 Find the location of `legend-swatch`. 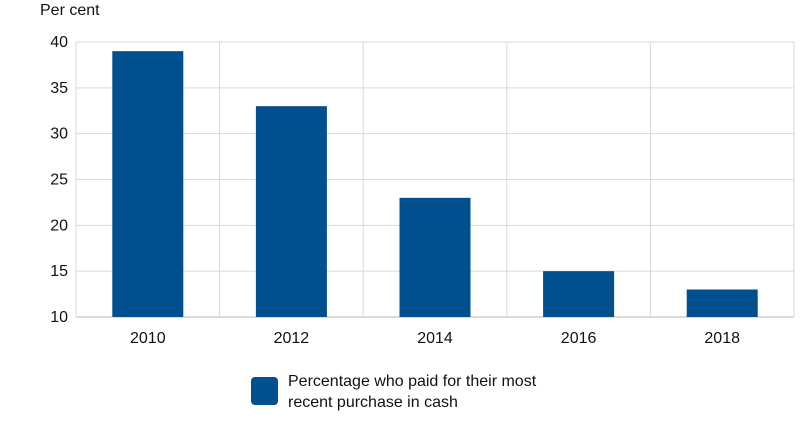

legend-swatch is located at coordinates (264, 391).